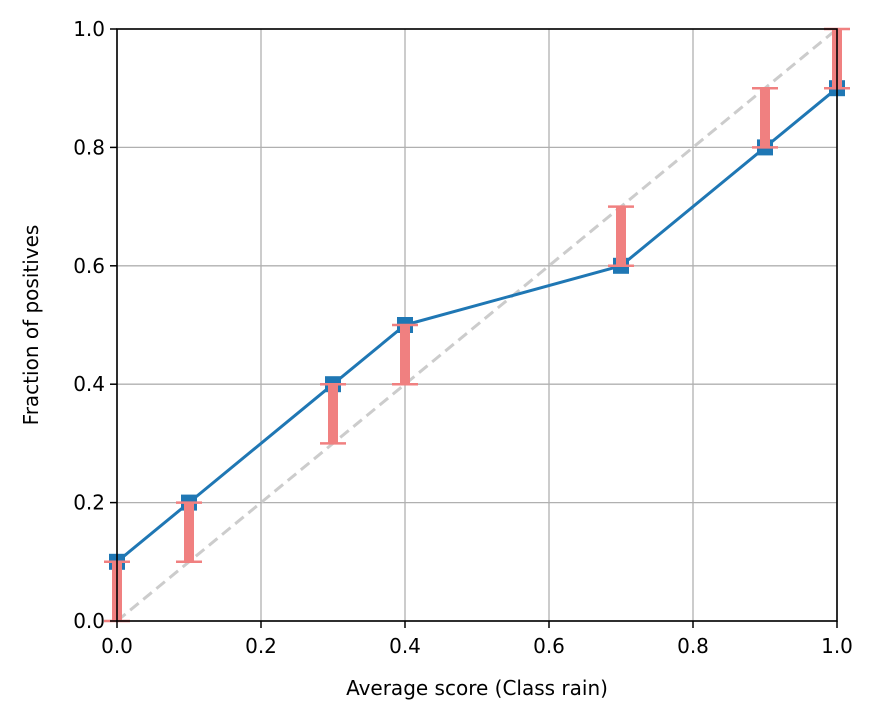 The image size is (877, 721). Describe the element at coordinates (837, 646) in the screenshot. I see `x-tick-label: 1.0` at that location.